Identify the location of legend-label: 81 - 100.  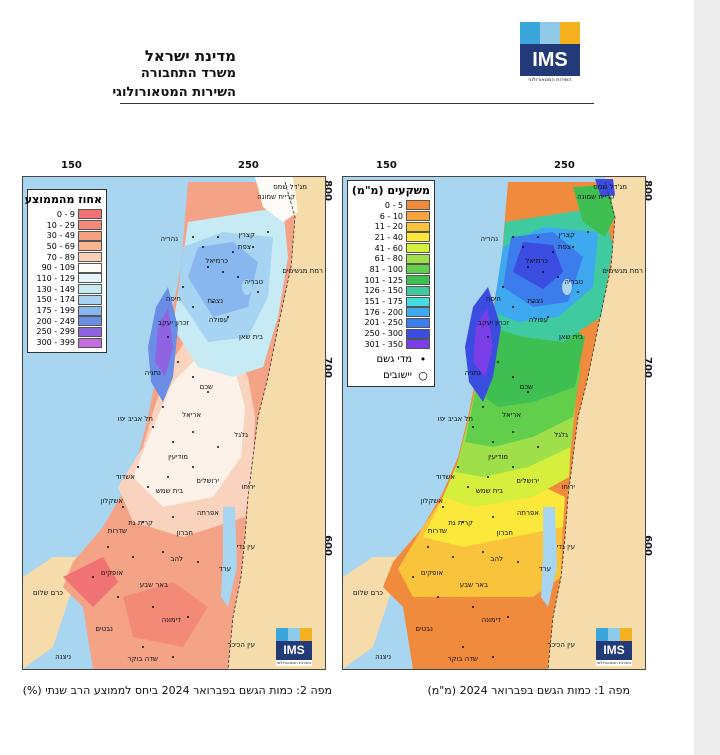
(386, 269).